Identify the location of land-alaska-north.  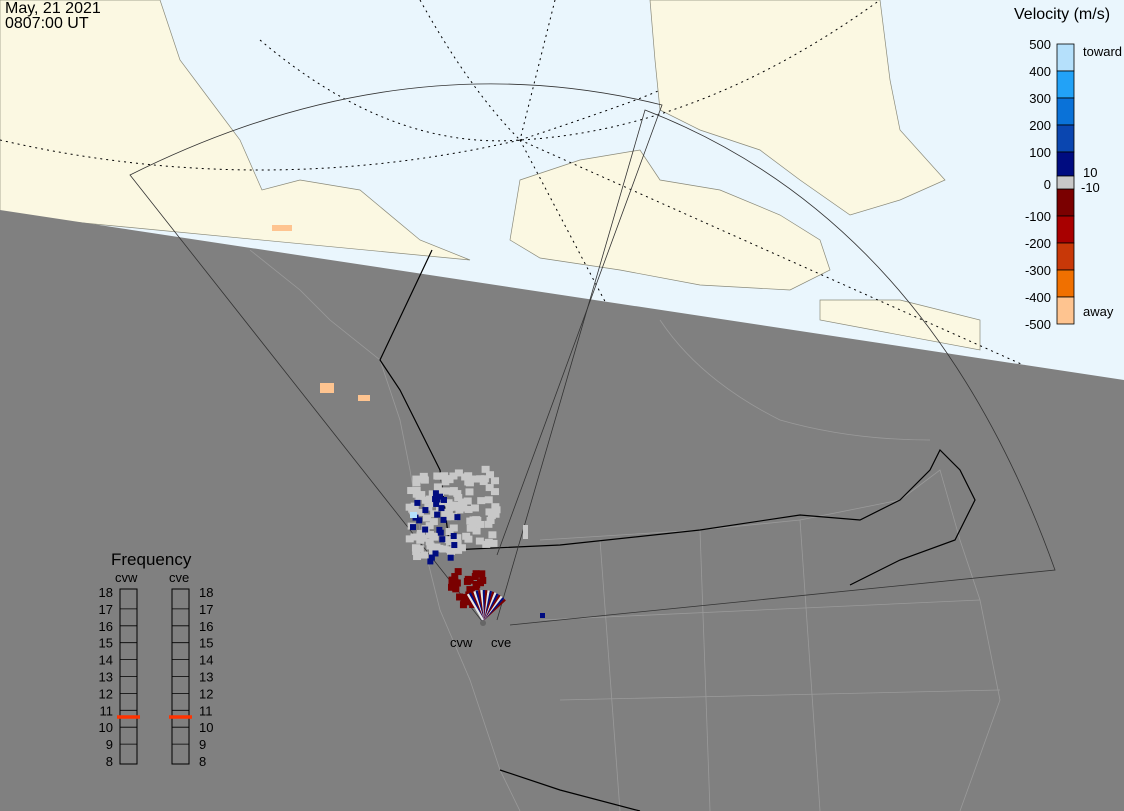
(235, 130).